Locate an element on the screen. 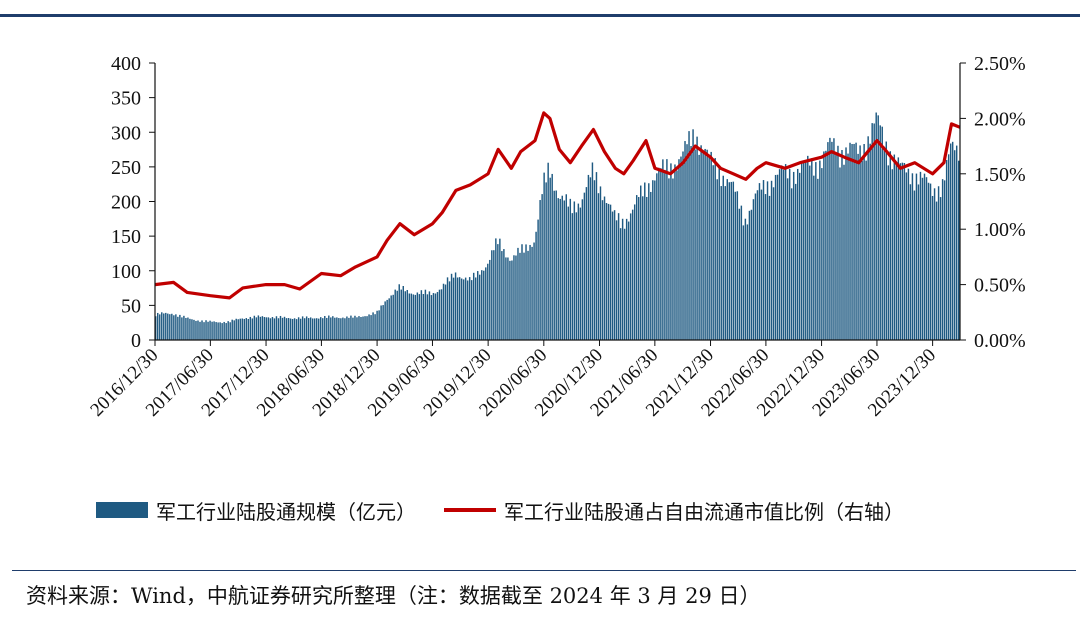 The image size is (1080, 622). left-tick-label: 350 is located at coordinates (126, 99).